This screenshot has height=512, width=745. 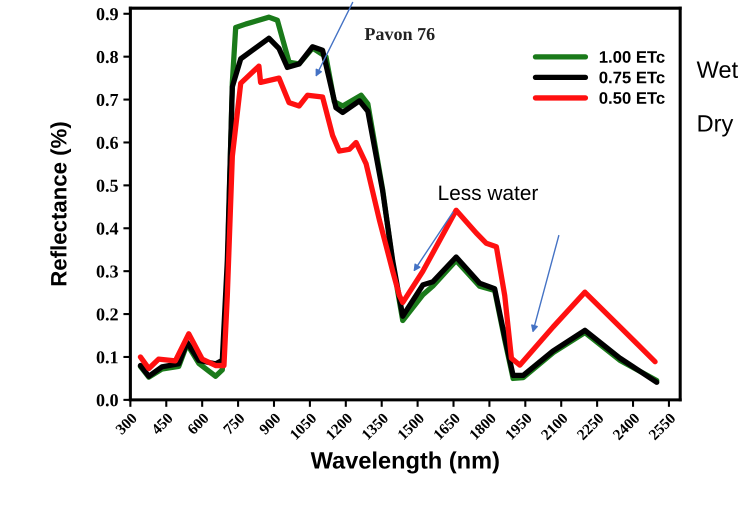 What do you see at coordinates (107, 100) in the screenshot?
I see `y-tick-label: 0.7` at bounding box center [107, 100].